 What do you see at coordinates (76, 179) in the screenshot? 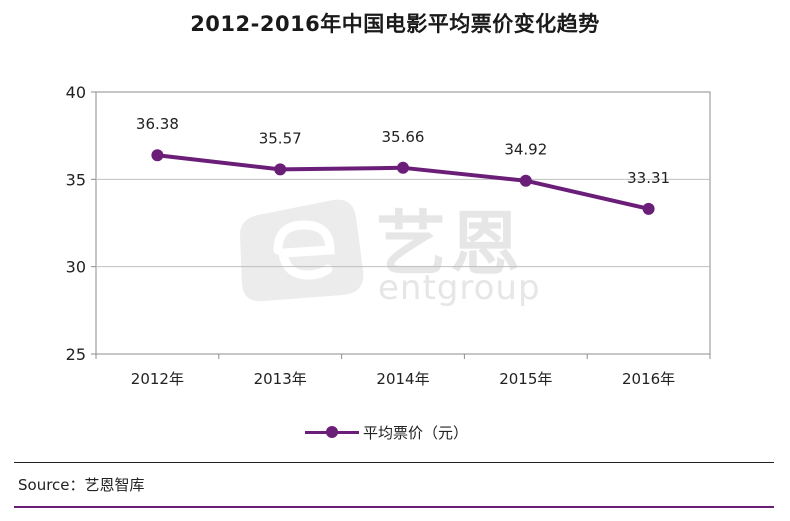
I see `y-tick-label: 35` at bounding box center [76, 179].